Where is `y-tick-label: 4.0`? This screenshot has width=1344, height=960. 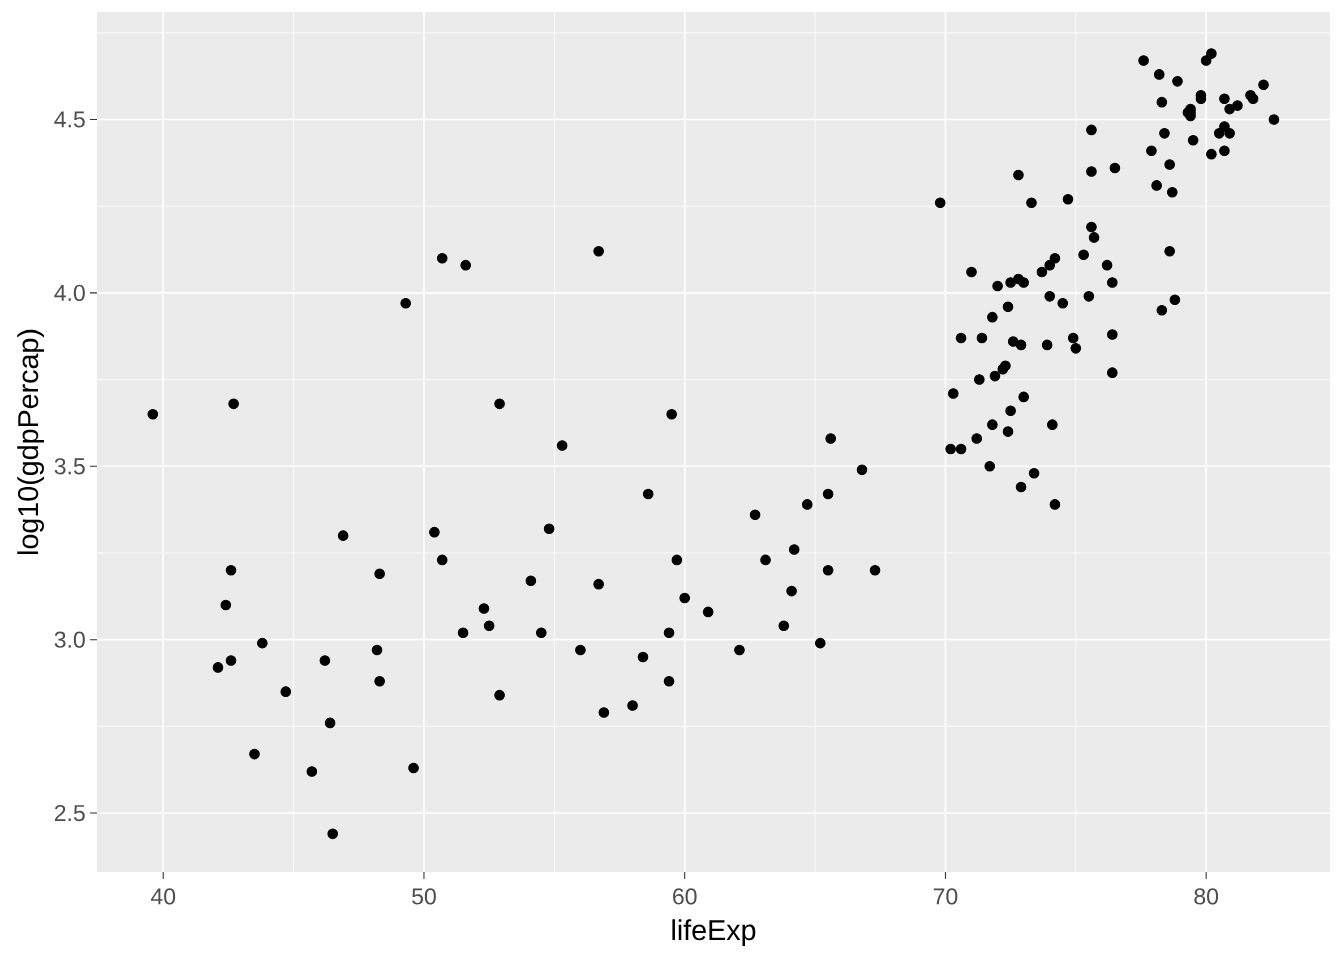 y-tick-label: 4.0 is located at coordinates (69, 293).